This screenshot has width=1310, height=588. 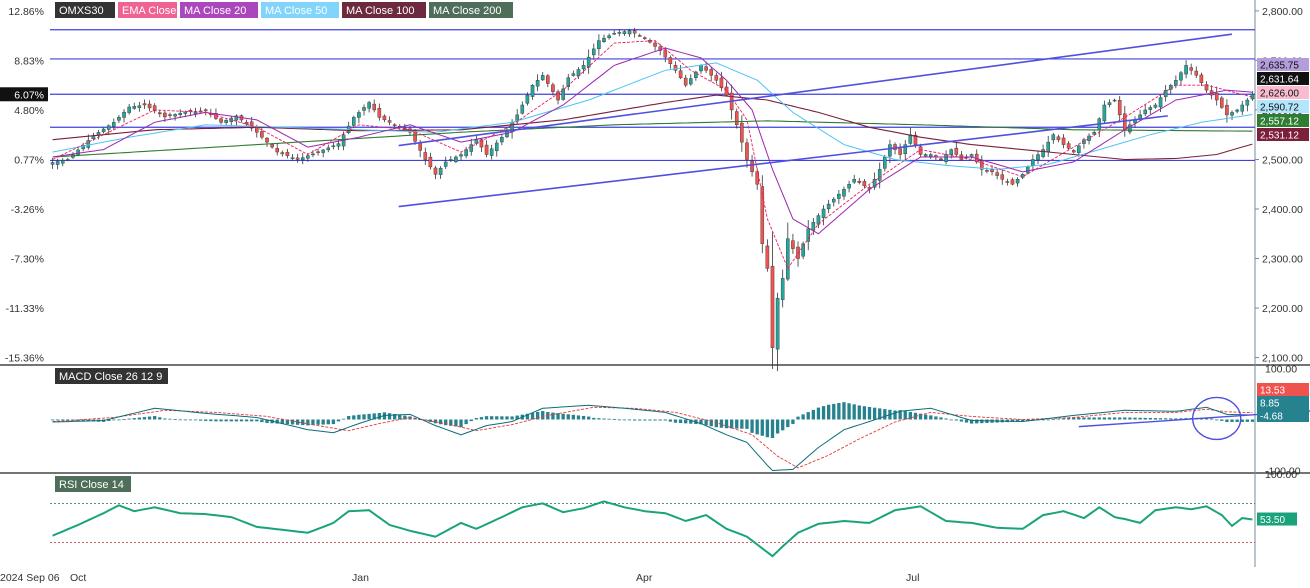 I want to click on price-label: 2,531.12, so click(x=1279, y=136).